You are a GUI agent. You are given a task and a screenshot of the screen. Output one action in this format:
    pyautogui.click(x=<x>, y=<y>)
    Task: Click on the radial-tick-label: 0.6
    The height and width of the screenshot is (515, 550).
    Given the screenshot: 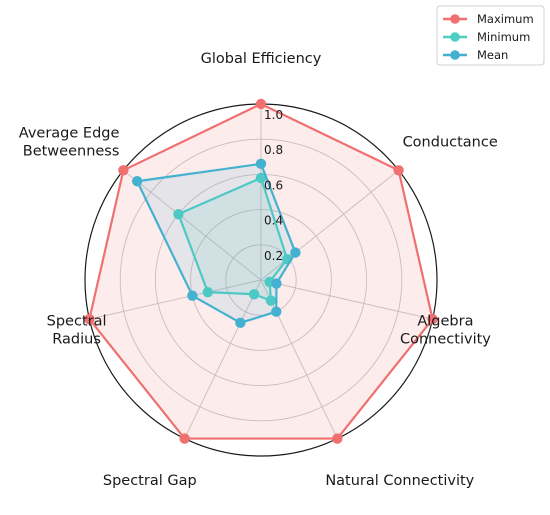 What is the action you would take?
    pyautogui.click(x=273, y=185)
    